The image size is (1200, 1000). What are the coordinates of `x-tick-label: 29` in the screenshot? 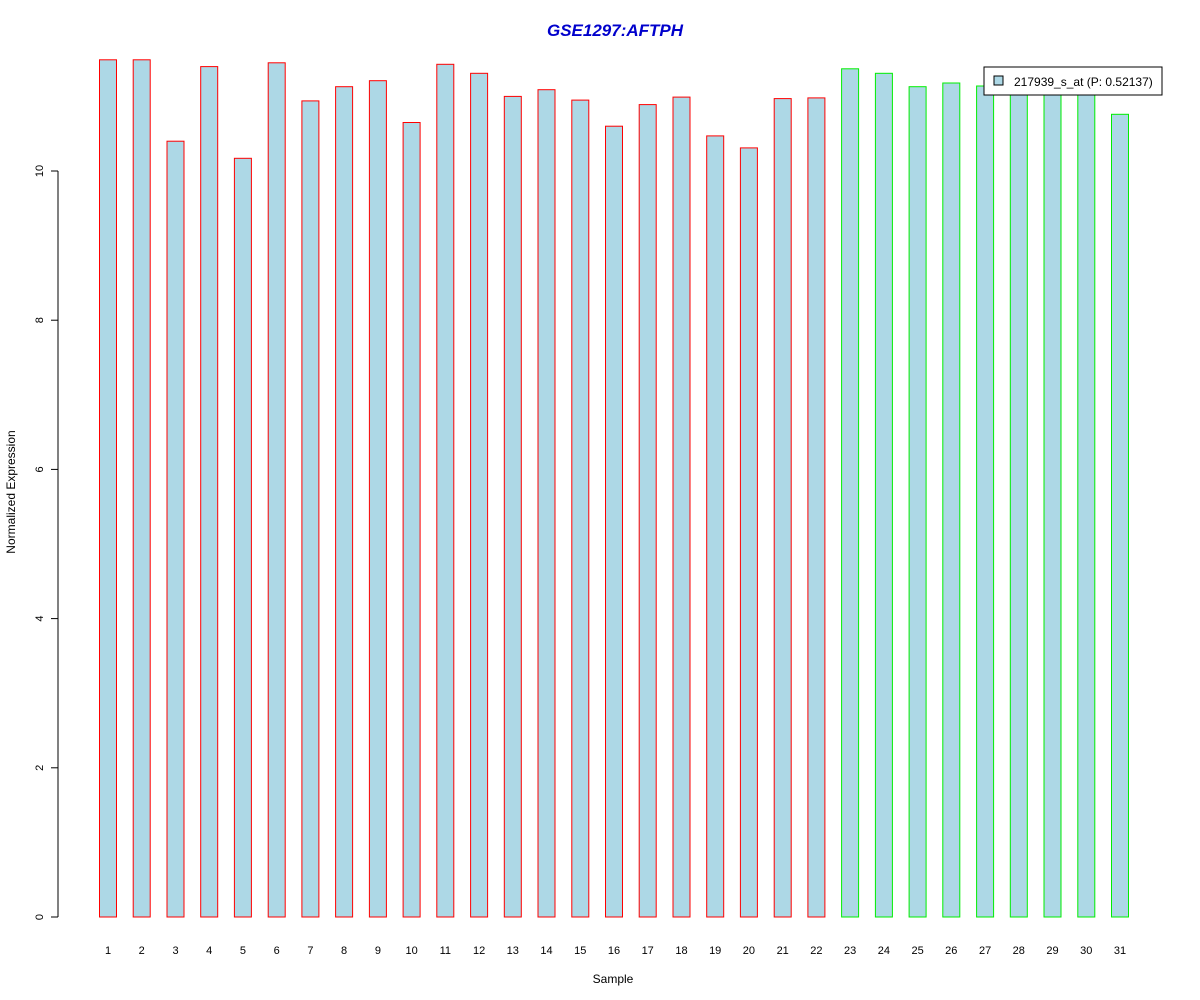 It's located at (1052, 951).